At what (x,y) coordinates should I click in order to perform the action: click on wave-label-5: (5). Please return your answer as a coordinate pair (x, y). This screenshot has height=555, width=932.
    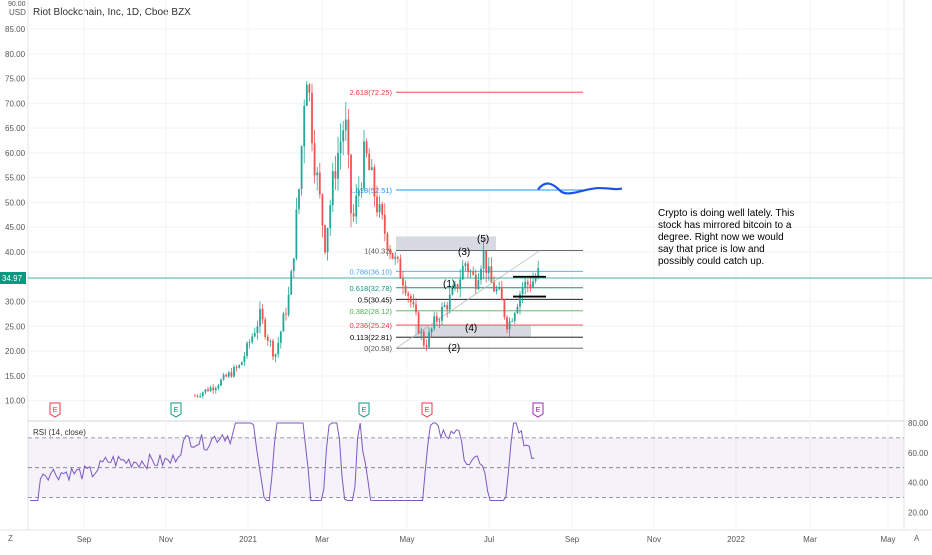
    Looking at the image, I should click on (483, 239).